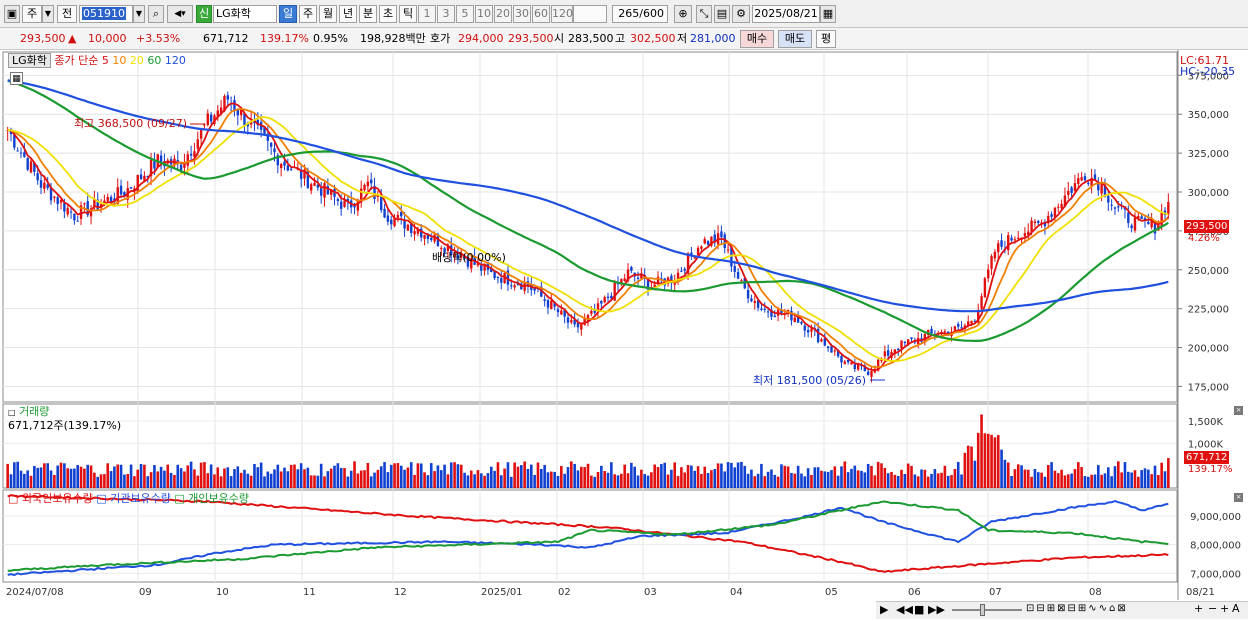 This screenshot has height=621, width=1248. What do you see at coordinates (541, 14) in the screenshot?
I see `interval-tab: 60` at bounding box center [541, 14].